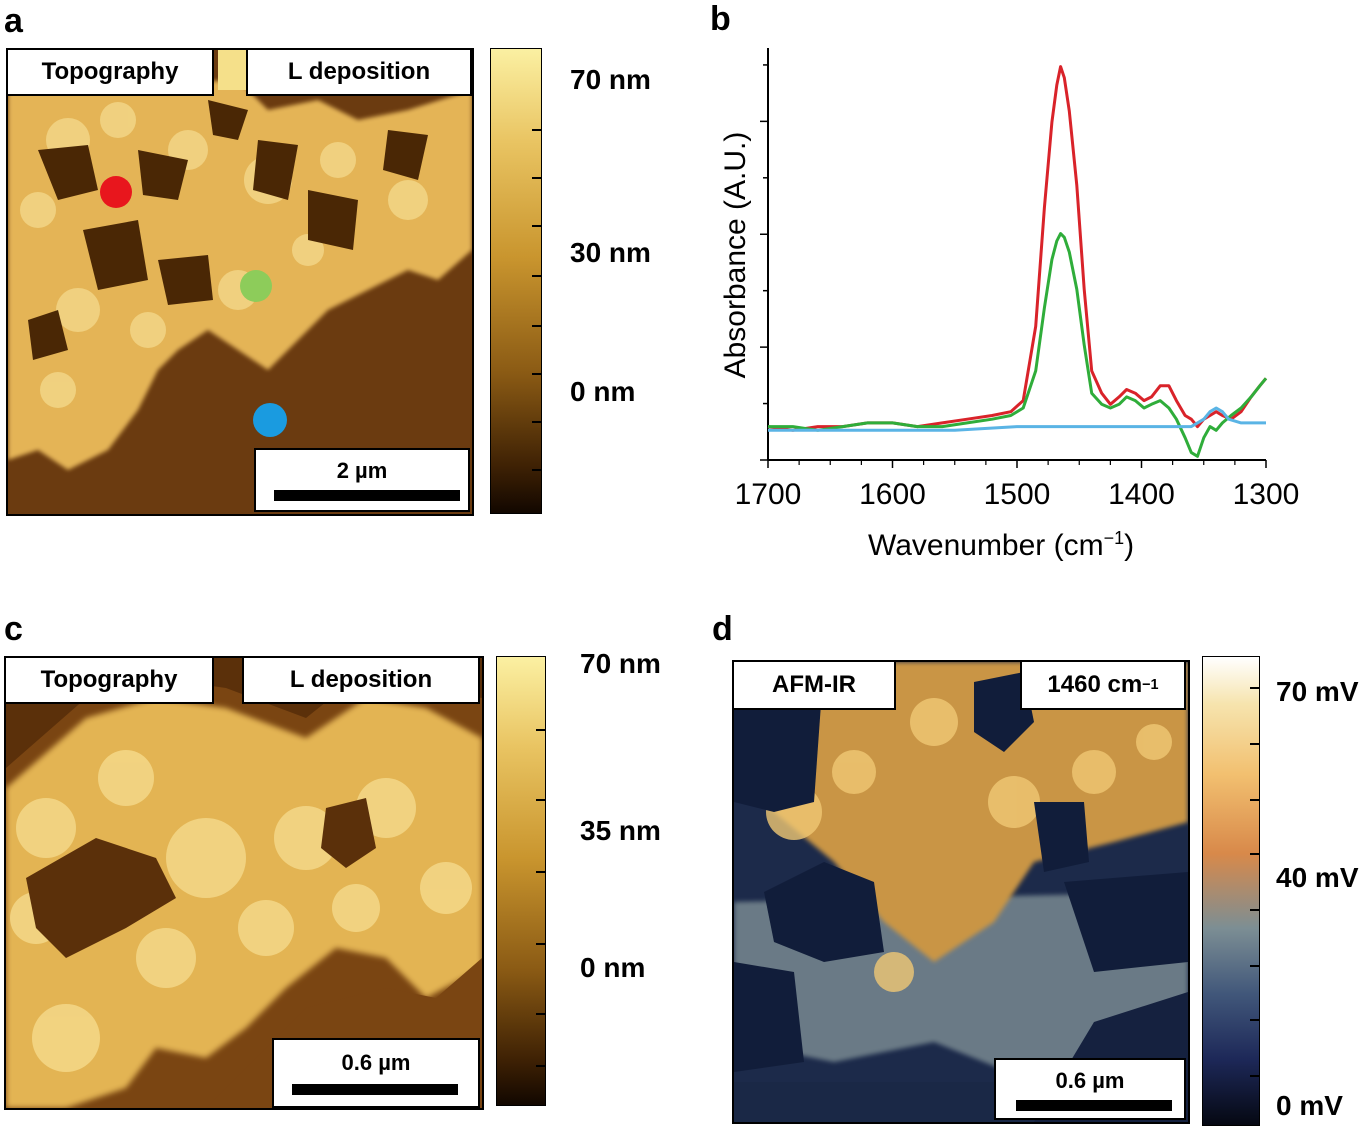 This screenshot has width=1365, height=1130. Describe the element at coordinates (521, 881) in the screenshot. I see `colorbar-c` at that location.